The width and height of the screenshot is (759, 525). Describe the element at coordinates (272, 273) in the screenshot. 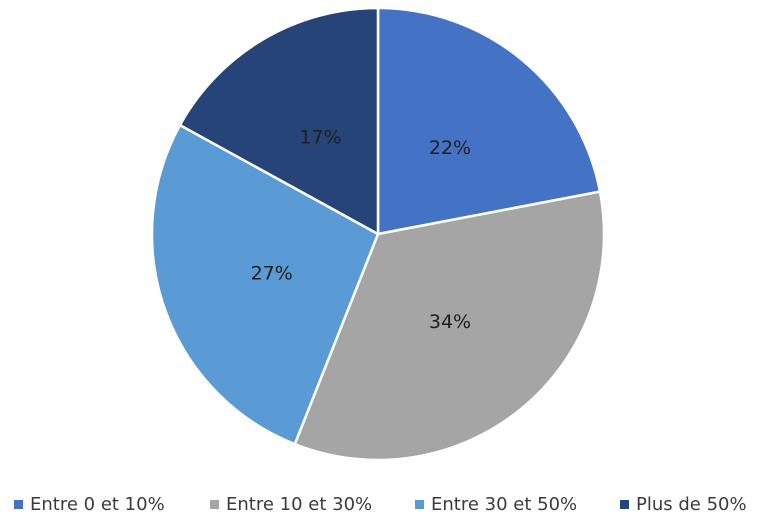

I see `slice-label-3: 27%` at that location.